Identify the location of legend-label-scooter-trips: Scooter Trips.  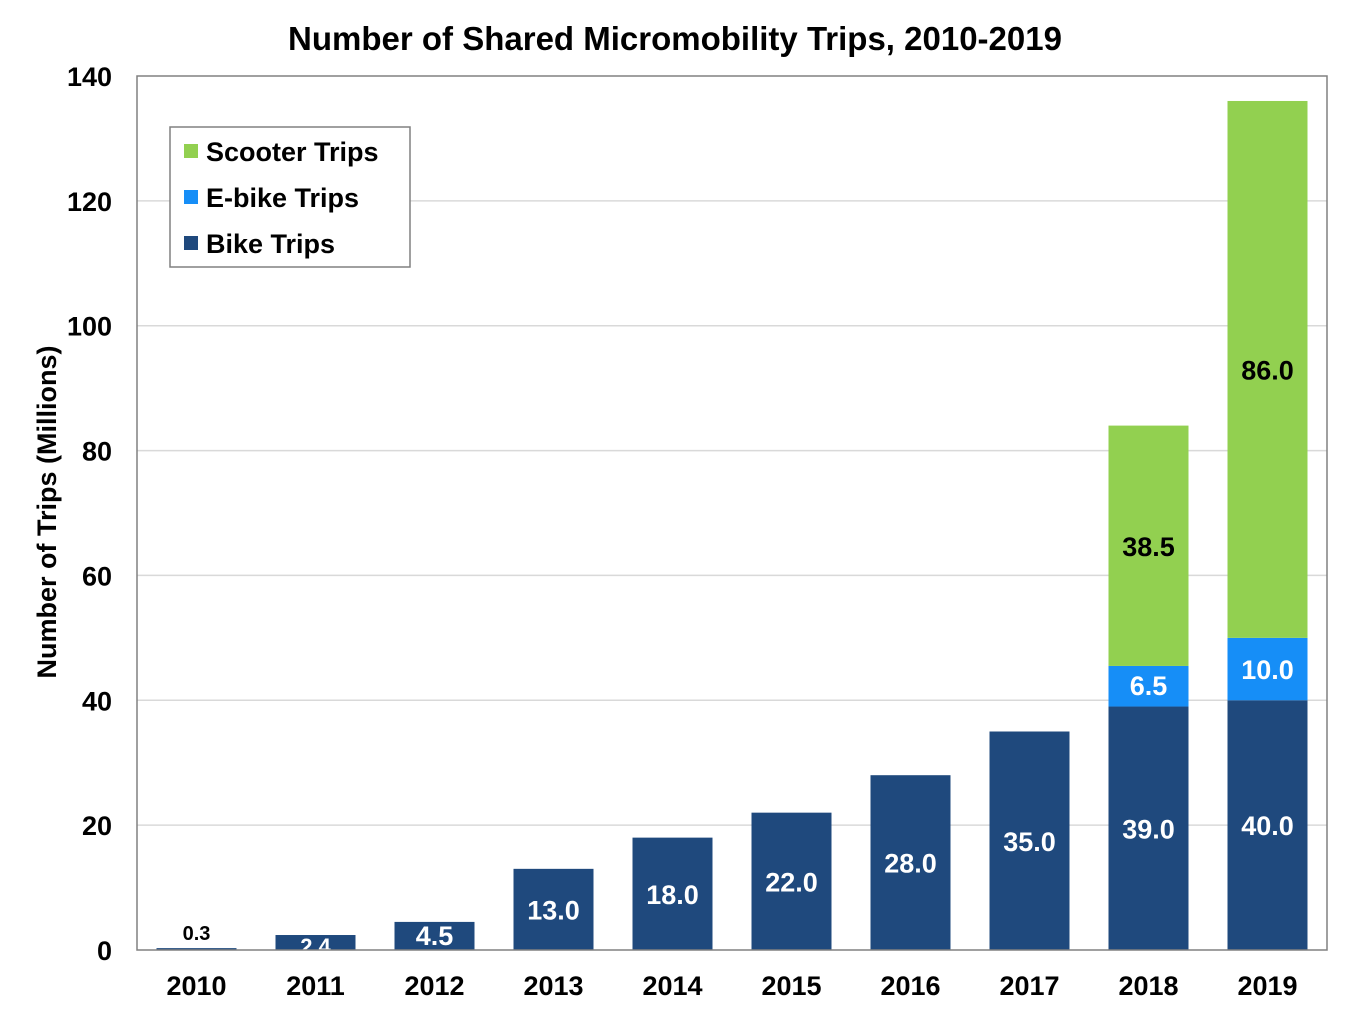
(292, 152).